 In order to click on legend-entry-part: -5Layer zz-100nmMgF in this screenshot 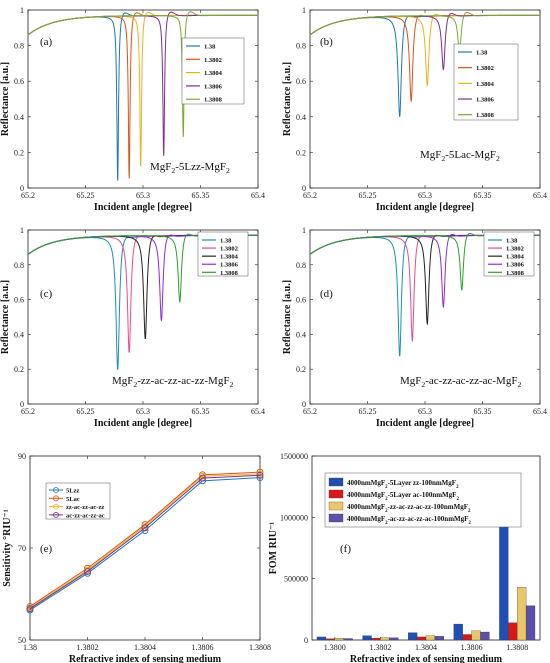, I will do `click(422, 483)`.